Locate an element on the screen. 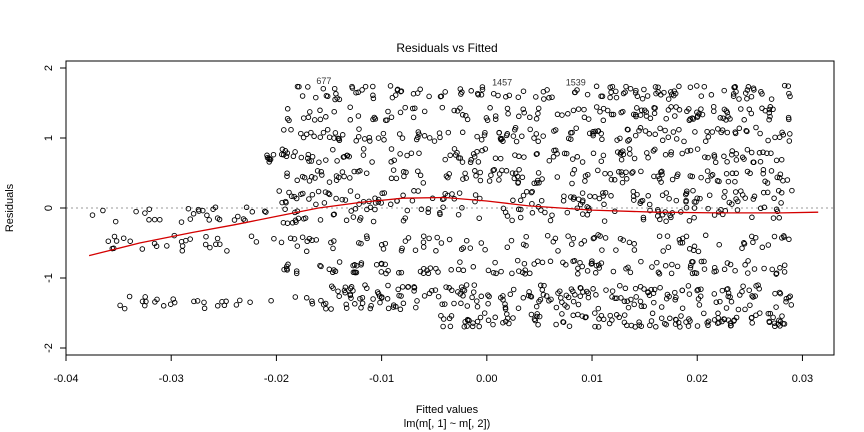 The width and height of the screenshot is (864, 432). y-tick-label: -2 is located at coordinates (49, 348).